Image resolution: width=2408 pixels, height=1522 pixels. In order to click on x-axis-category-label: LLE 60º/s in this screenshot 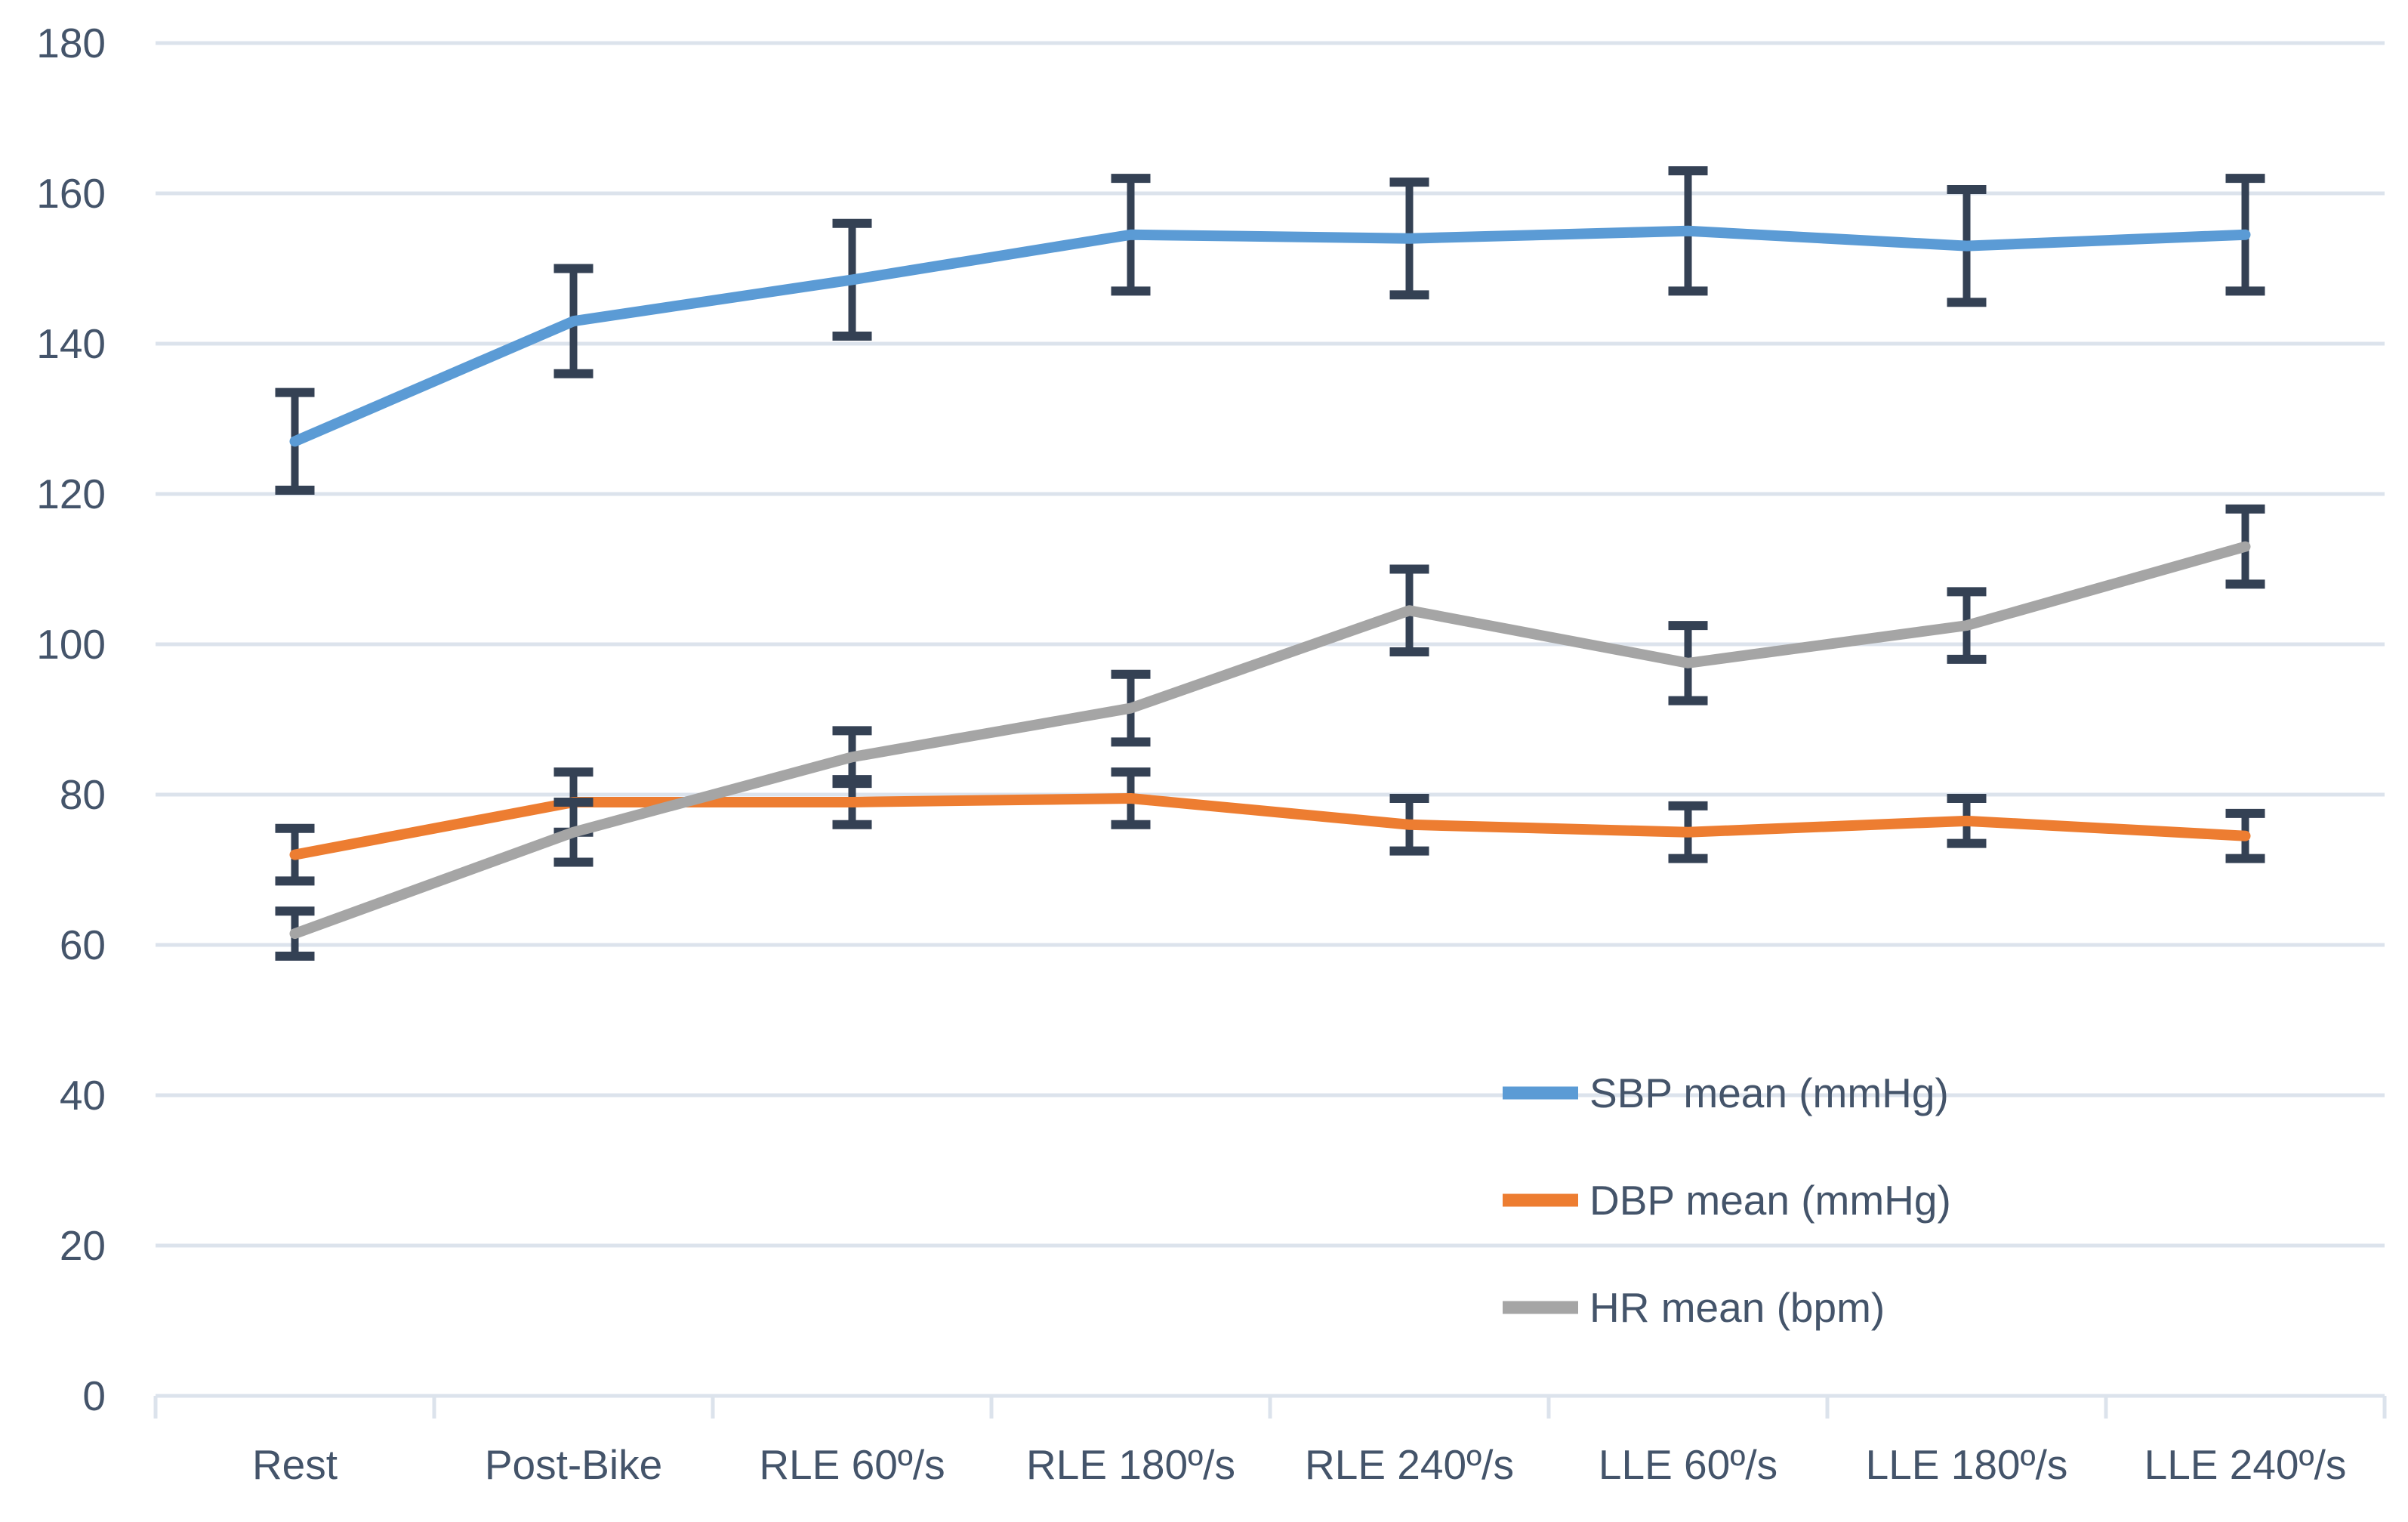, I will do `click(1688, 1464)`.